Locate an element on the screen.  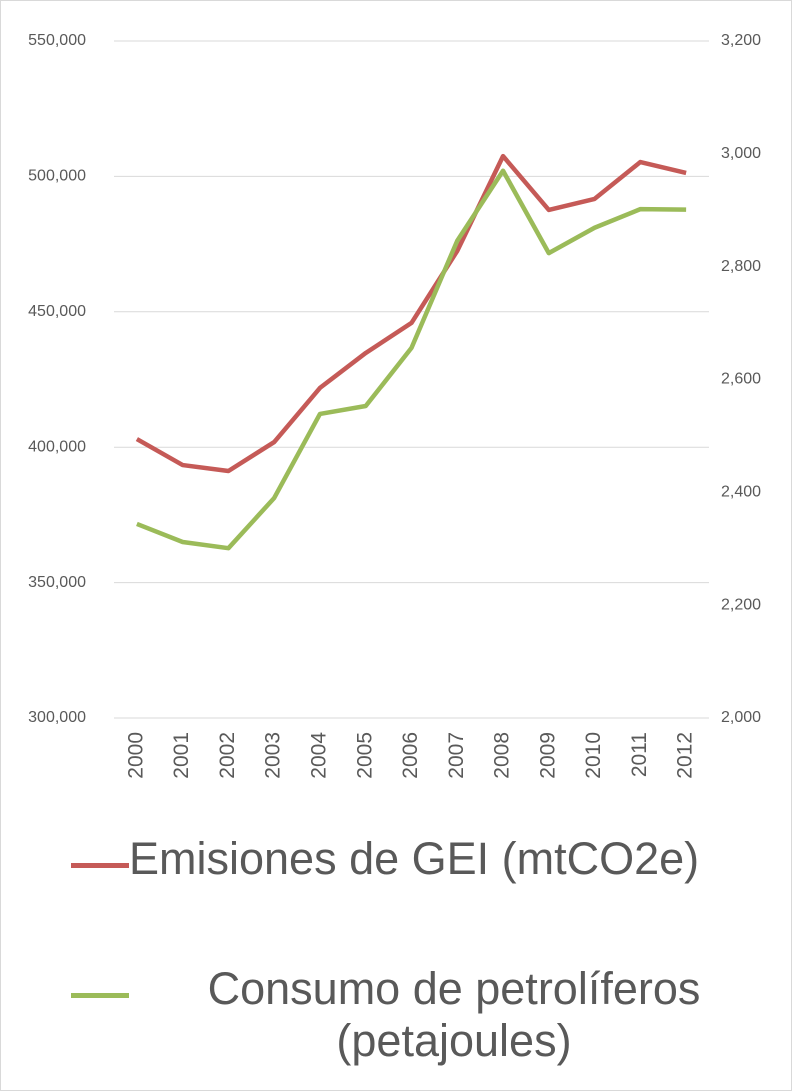
y-tick-label: 300,000 is located at coordinates (57, 717).